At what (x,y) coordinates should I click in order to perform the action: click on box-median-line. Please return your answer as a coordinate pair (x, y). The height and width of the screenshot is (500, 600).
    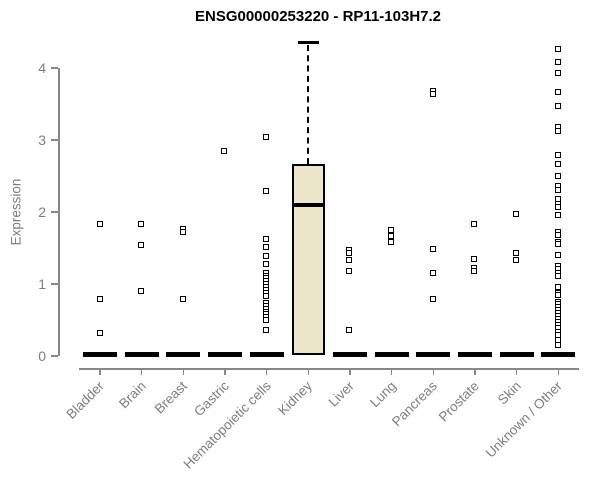
    Looking at the image, I should click on (308, 204).